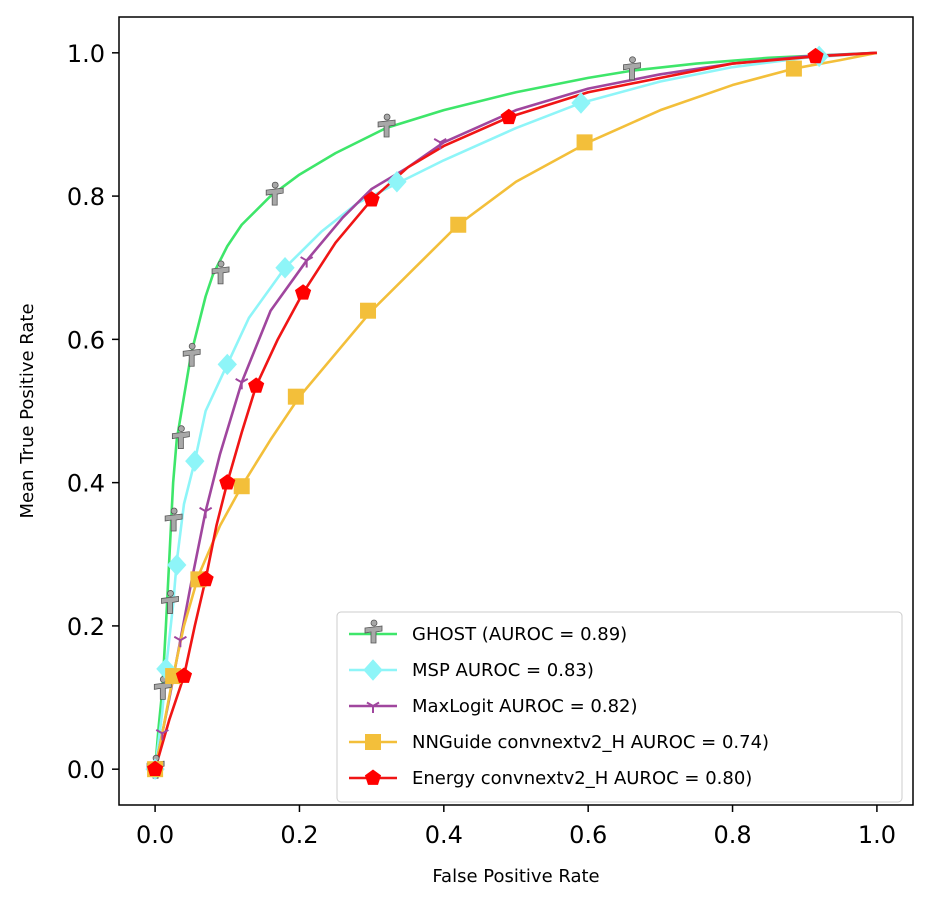 This screenshot has height=905, width=930. I want to click on y-tick-label: 0.0, so click(86, 770).